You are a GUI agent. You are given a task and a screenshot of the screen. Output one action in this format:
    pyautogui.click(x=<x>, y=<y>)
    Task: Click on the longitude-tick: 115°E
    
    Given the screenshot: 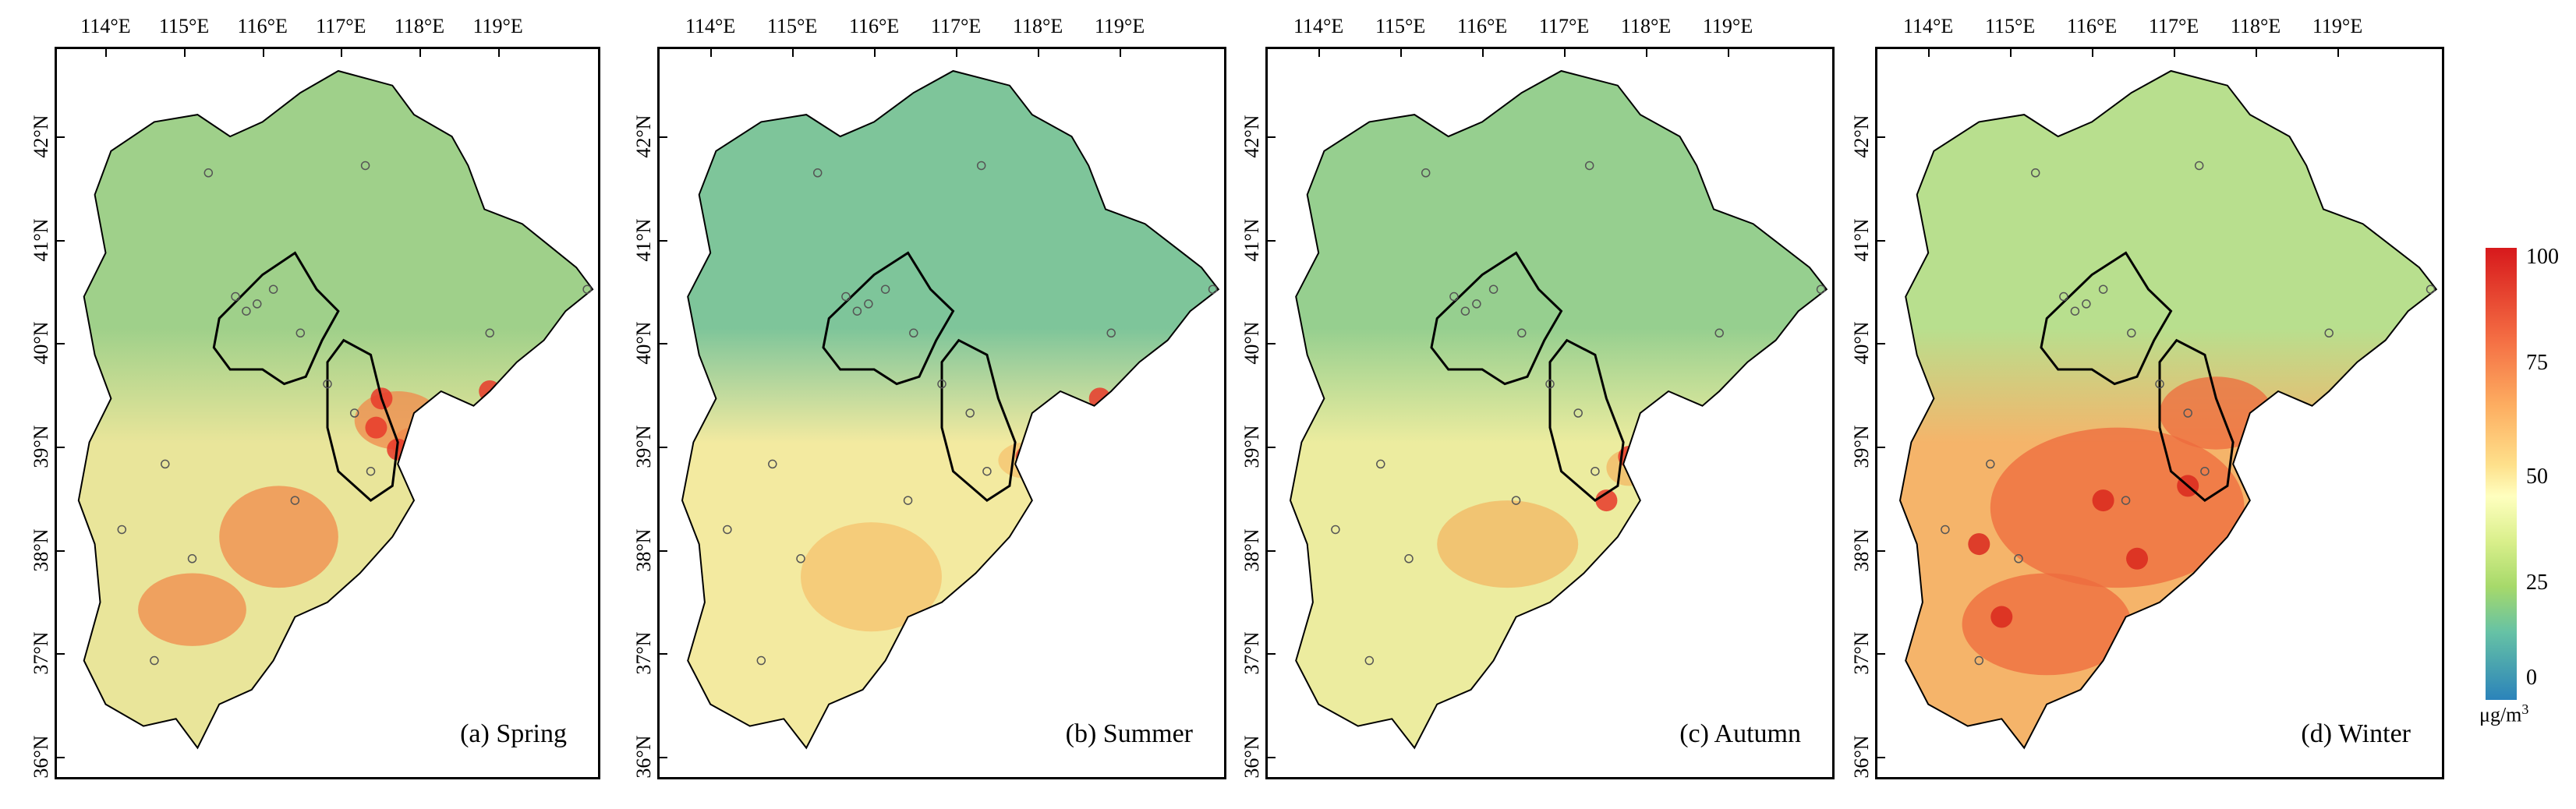 What is the action you would take?
    pyautogui.click(x=2010, y=26)
    